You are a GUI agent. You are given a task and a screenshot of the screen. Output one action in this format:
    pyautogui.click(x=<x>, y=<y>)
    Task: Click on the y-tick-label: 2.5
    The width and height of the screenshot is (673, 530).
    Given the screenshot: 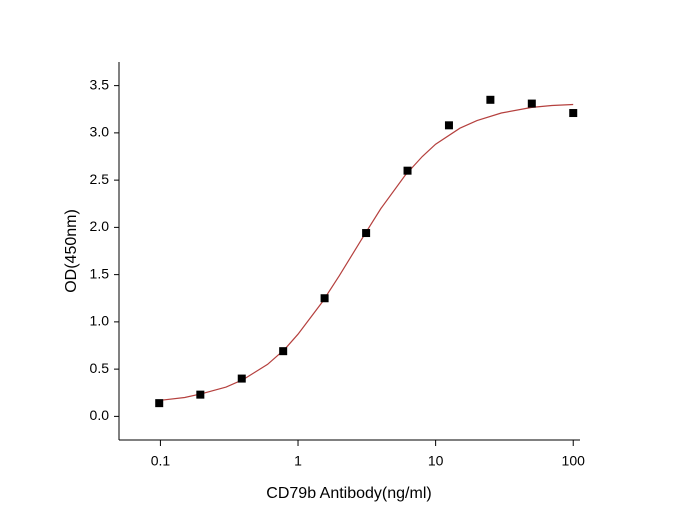 What is the action you would take?
    pyautogui.click(x=100, y=179)
    